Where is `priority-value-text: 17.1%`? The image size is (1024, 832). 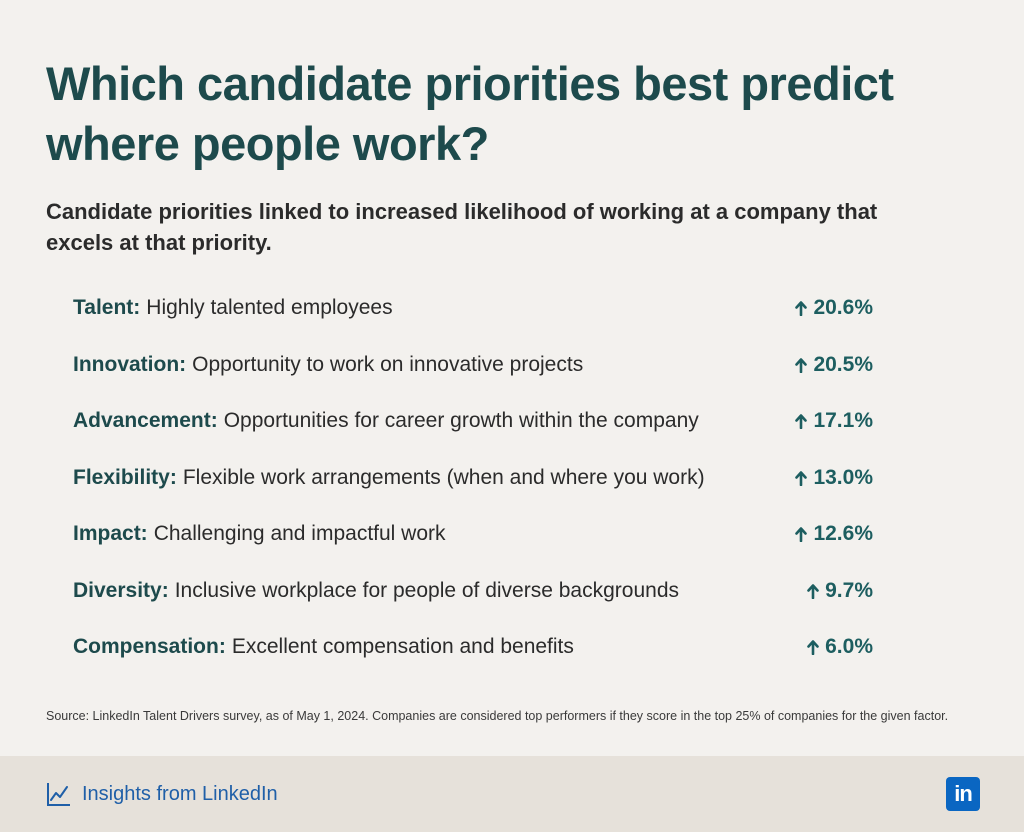 priority-value-text: 17.1% is located at coordinates (843, 421).